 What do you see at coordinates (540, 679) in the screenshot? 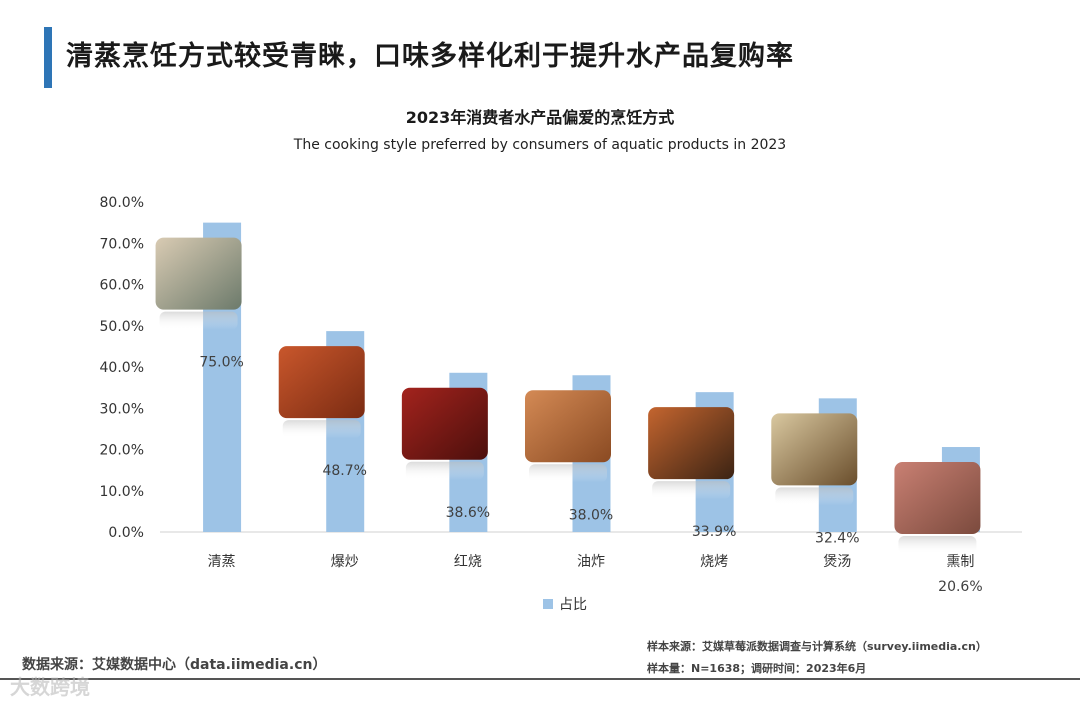
I see `footer-divider` at bounding box center [540, 679].